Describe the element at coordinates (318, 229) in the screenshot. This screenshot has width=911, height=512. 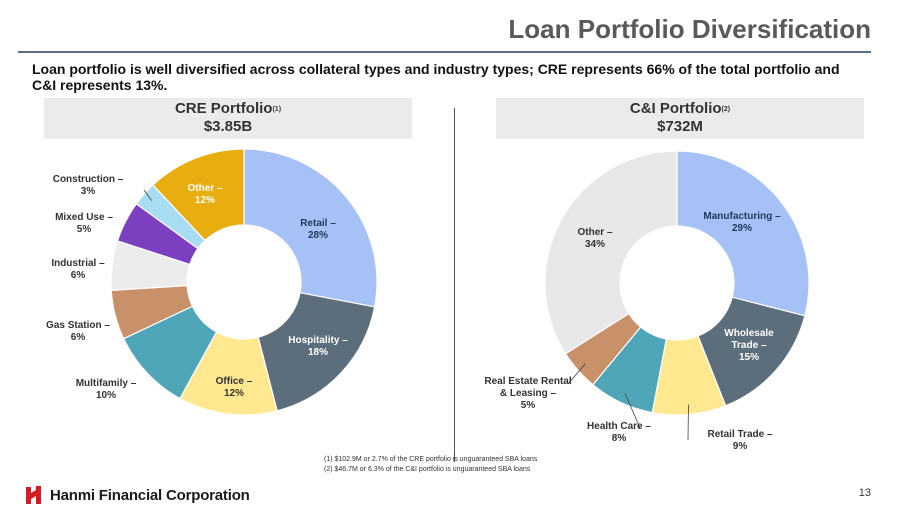
I see `cre-label-retail: Retail –28%` at that location.